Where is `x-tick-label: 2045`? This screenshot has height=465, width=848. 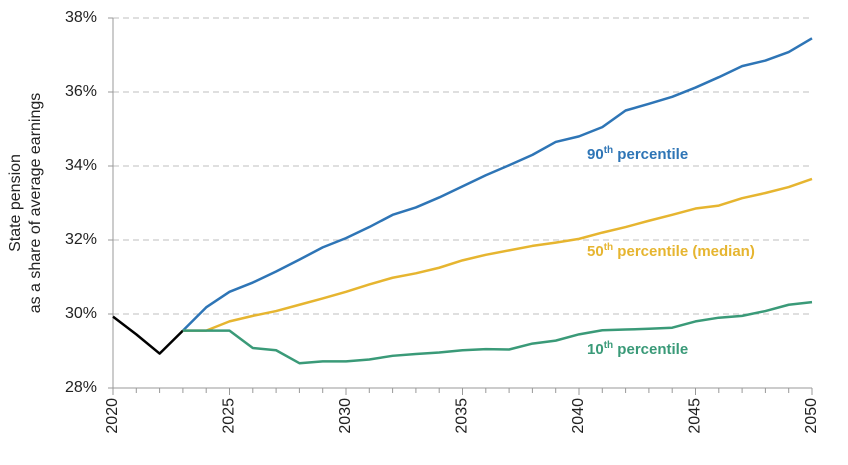
x-tick-label: 2045 is located at coordinates (695, 416).